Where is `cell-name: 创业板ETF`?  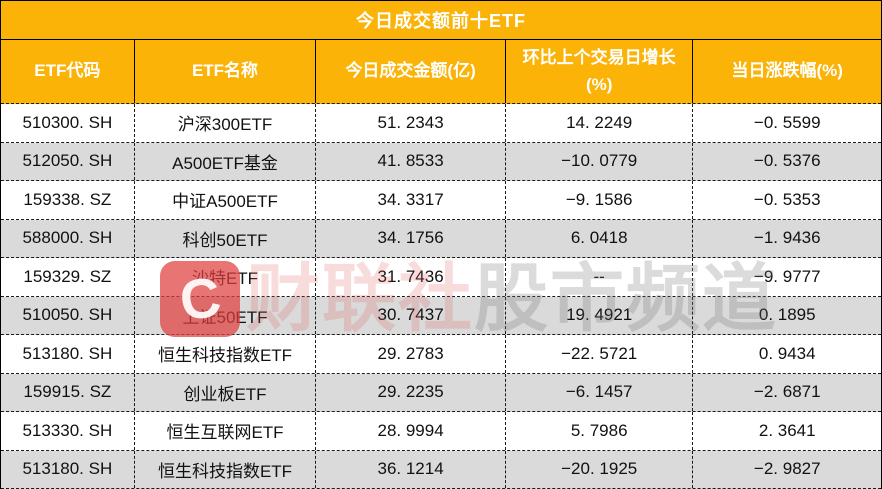
cell-name: 创业板ETF is located at coordinates (224, 392).